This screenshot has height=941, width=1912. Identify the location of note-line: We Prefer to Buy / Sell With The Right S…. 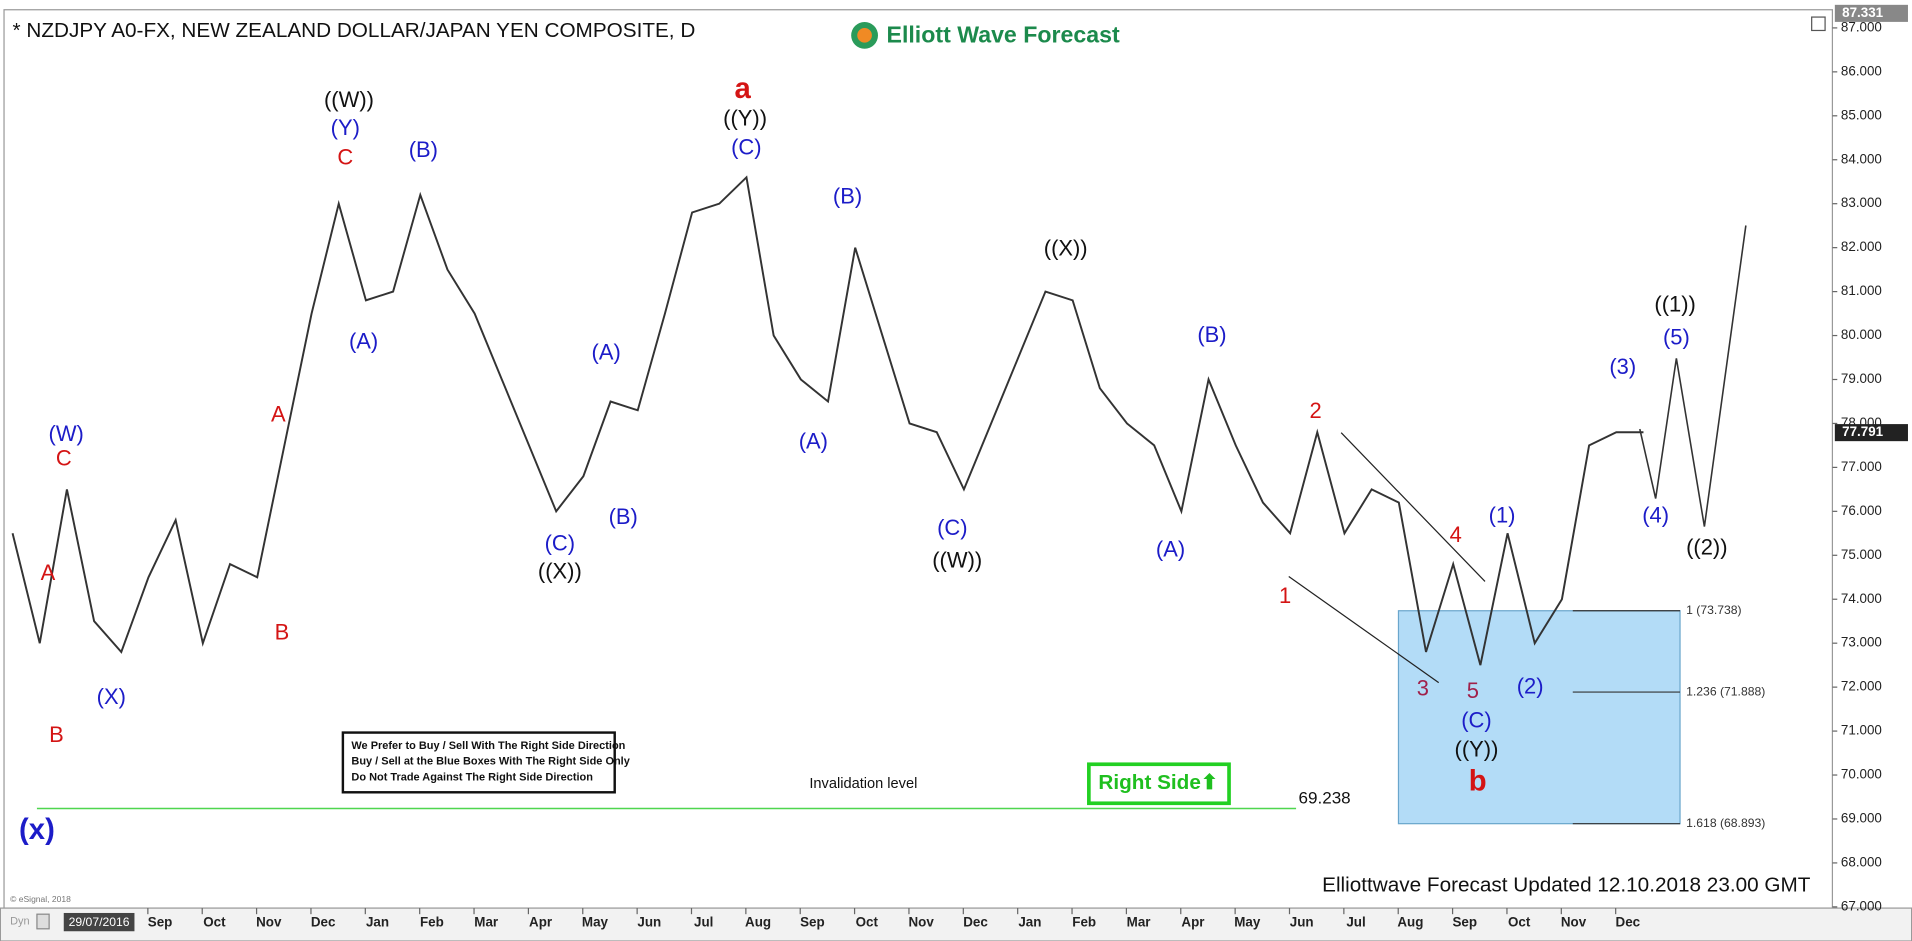
(488, 746).